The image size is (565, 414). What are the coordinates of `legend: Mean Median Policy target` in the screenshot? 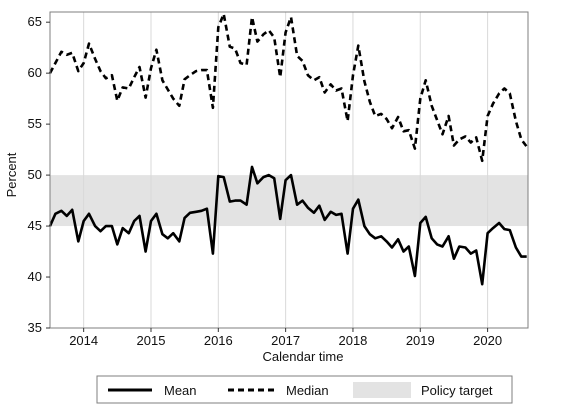 It's located at (304, 389).